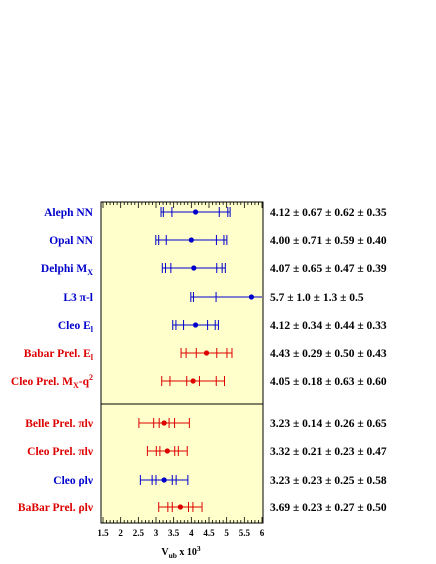 This screenshot has width=436, height=564. Describe the element at coordinates (59, 424) in the screenshot. I see `measurement-label: Belle Prel. πlν` at that location.